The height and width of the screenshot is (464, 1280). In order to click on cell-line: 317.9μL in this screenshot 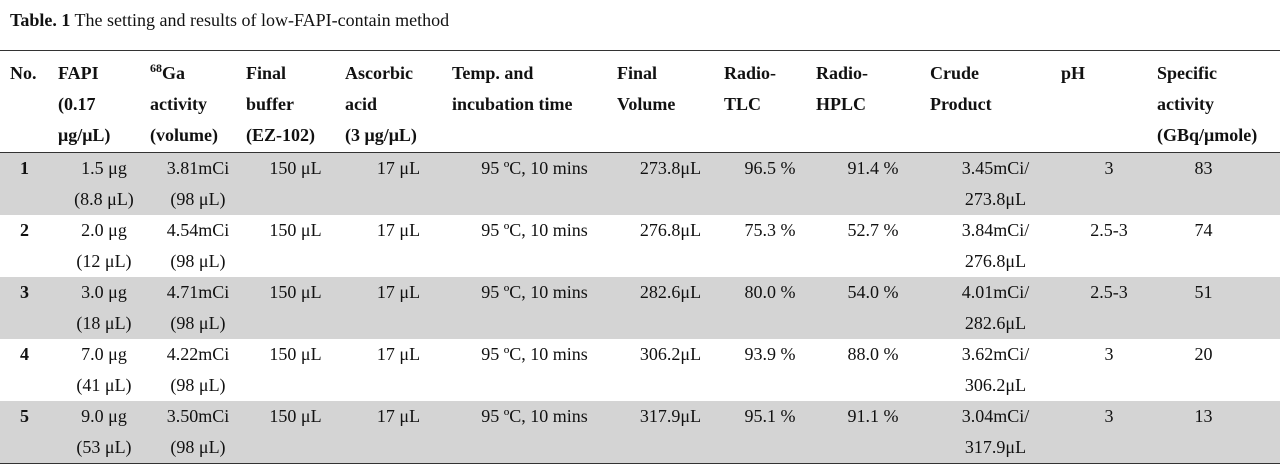, I will do `click(995, 447)`.